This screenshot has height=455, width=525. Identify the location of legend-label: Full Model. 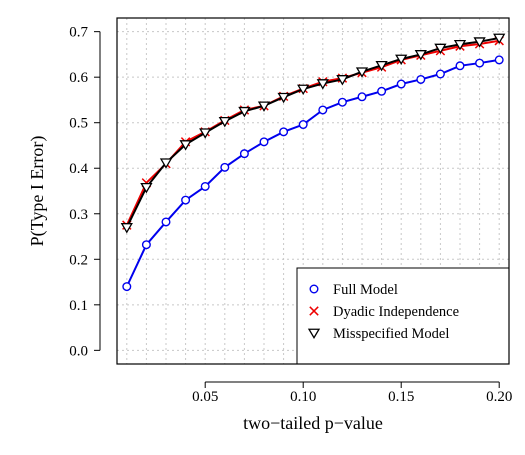
(365, 290).